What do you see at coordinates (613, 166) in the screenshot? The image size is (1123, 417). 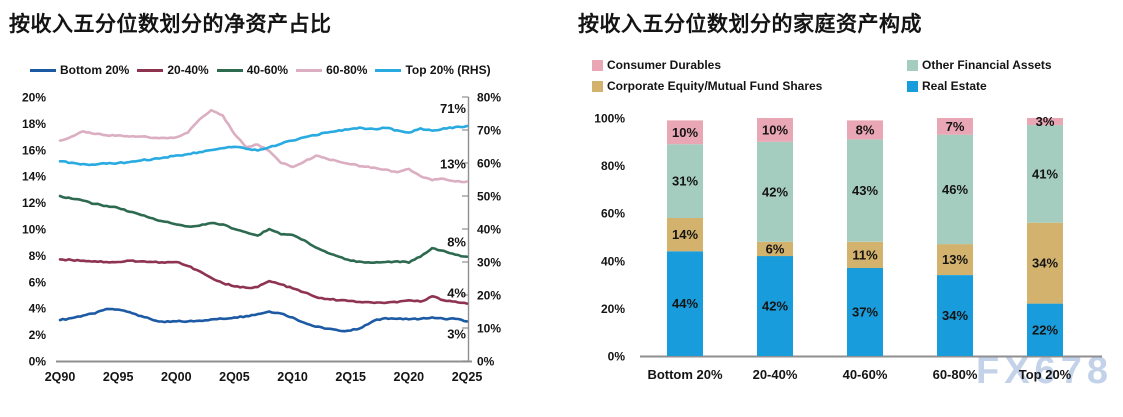 I see `bar-y-axis-label: 80%` at bounding box center [613, 166].